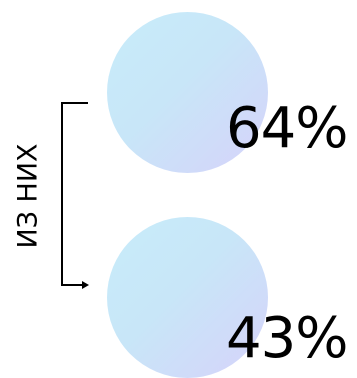 The width and height of the screenshot is (357, 378). What do you see at coordinates (85, 285) in the screenshot?
I see `arrowhead-icon` at bounding box center [85, 285].